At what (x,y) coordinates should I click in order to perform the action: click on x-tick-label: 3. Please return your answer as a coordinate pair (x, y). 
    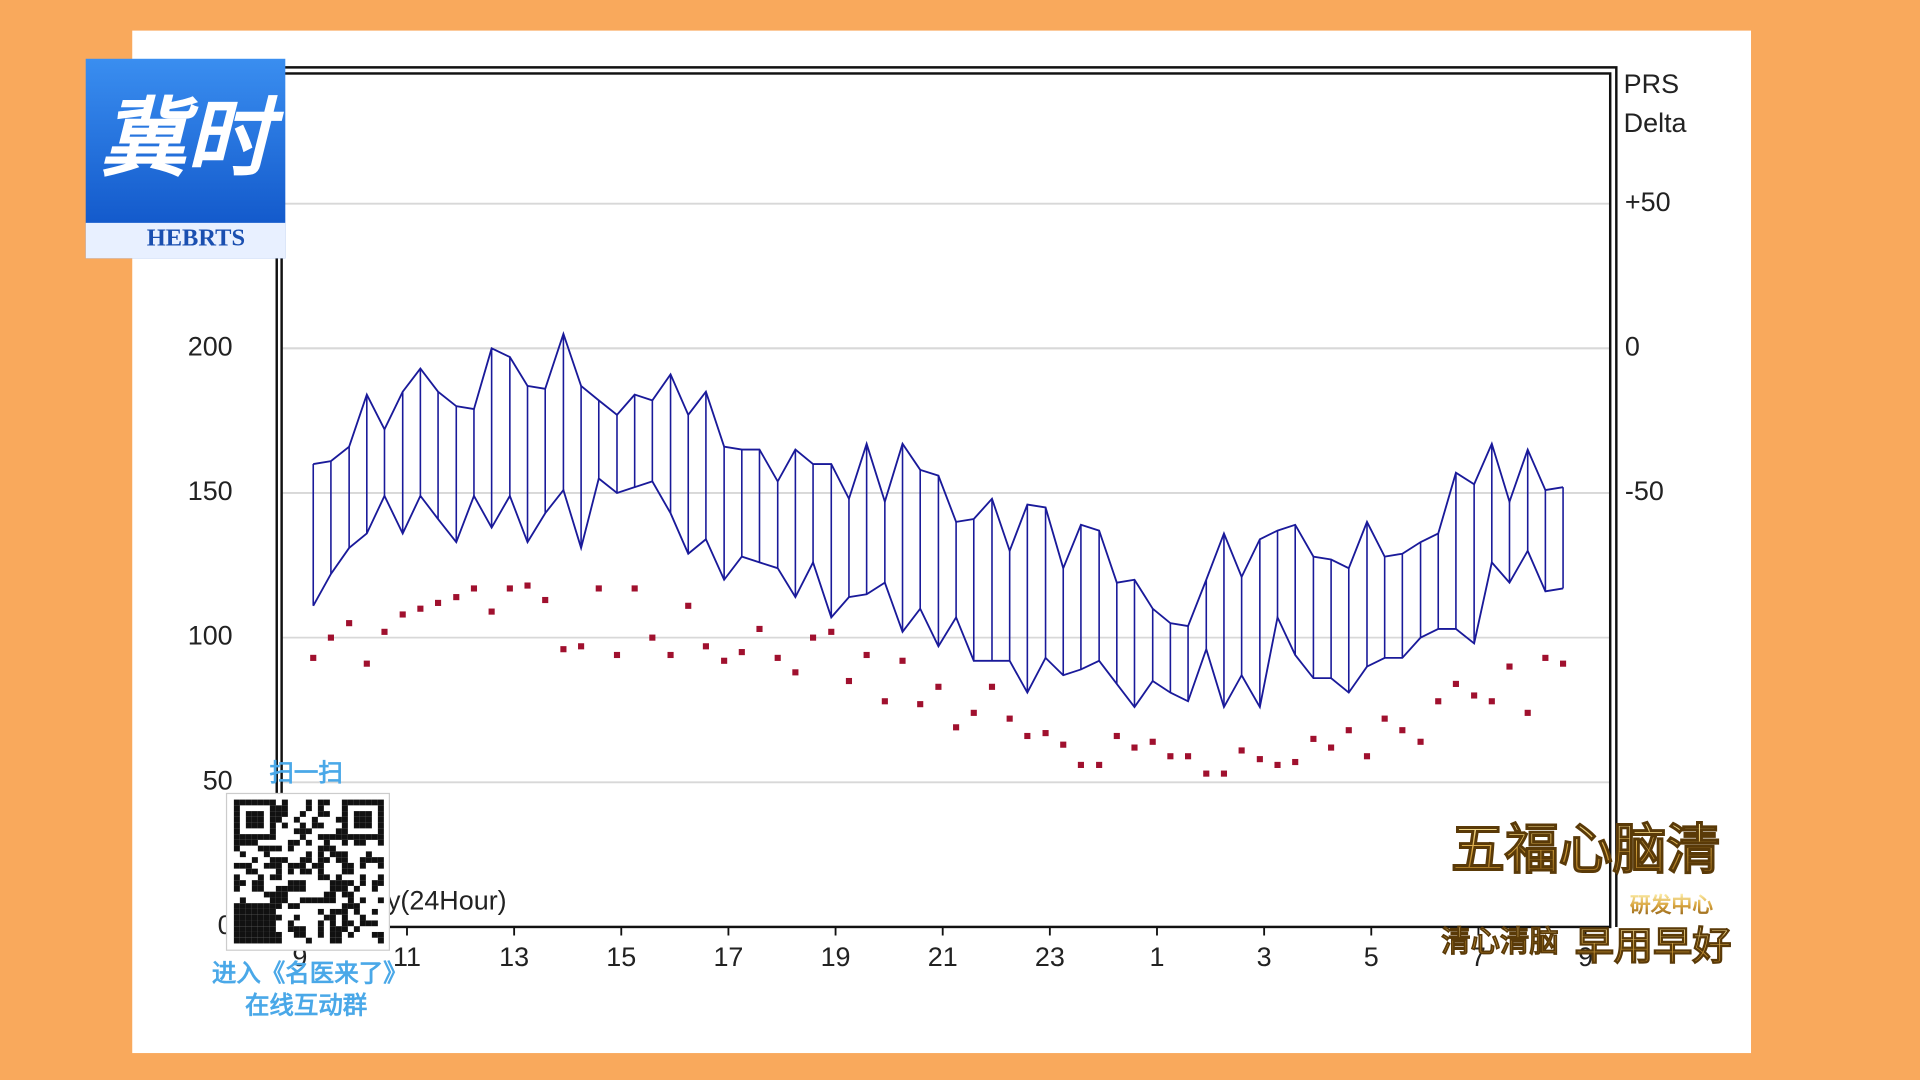
    Looking at the image, I should click on (1264, 957).